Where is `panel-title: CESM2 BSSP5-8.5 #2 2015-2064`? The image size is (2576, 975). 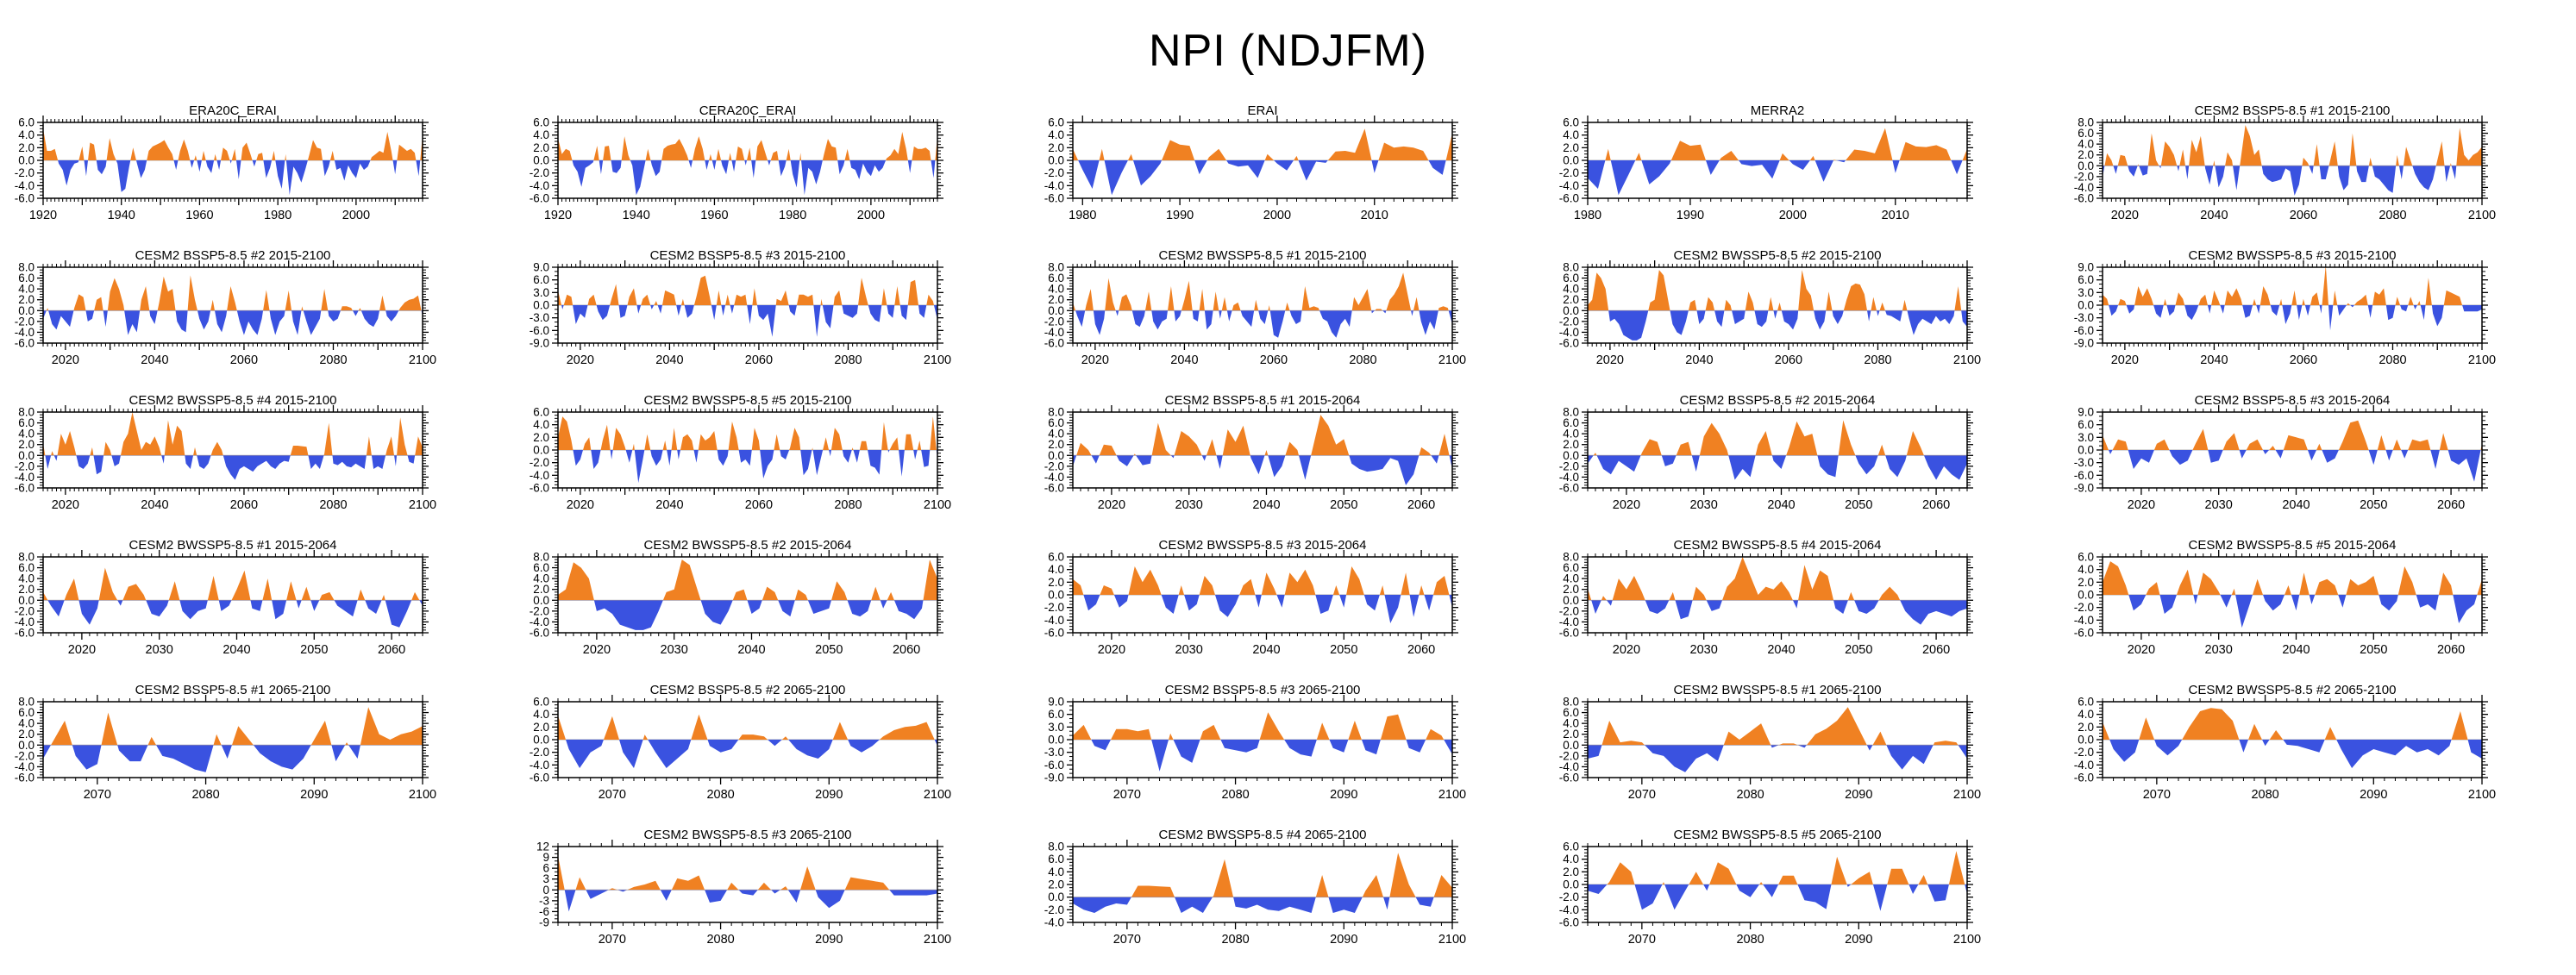
panel-title: CESM2 BSSP5-8.5 #2 2015-2064 is located at coordinates (1778, 400).